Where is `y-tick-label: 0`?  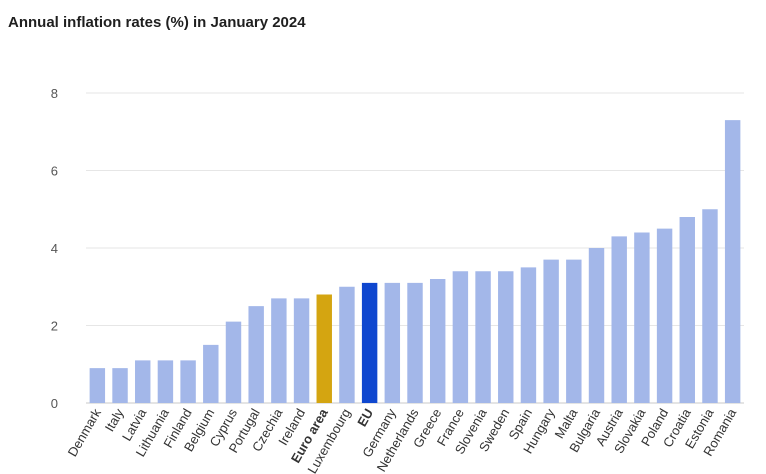
y-tick-label: 0 is located at coordinates (54, 403).